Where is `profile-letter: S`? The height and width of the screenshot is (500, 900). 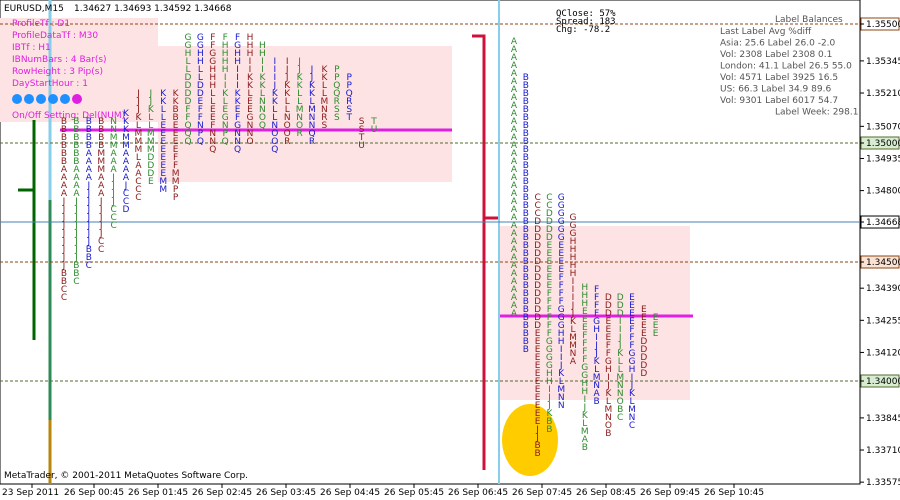
profile-letter: S is located at coordinates (325, 126).